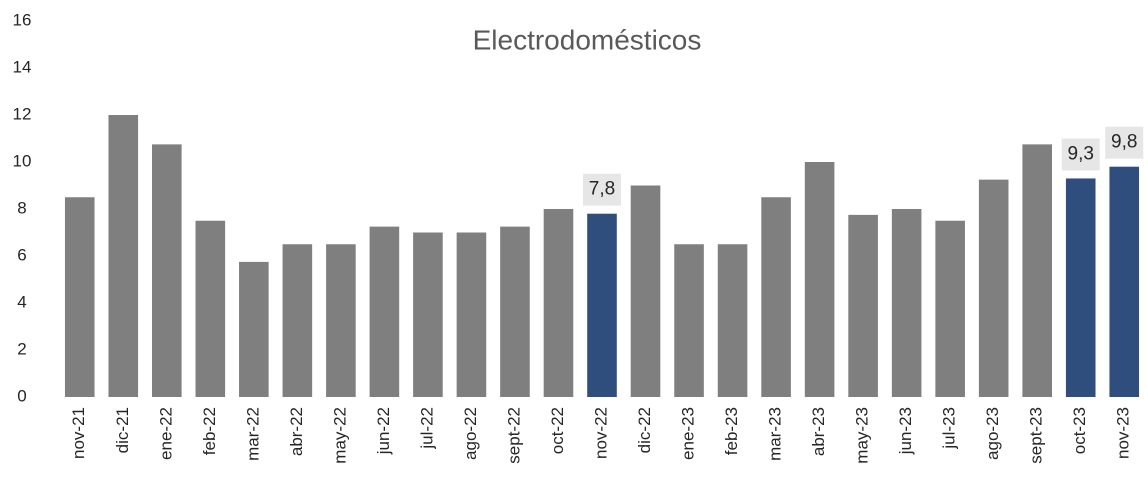  Describe the element at coordinates (992, 433) in the screenshot. I see `x-tick-label: ago-23` at that location.